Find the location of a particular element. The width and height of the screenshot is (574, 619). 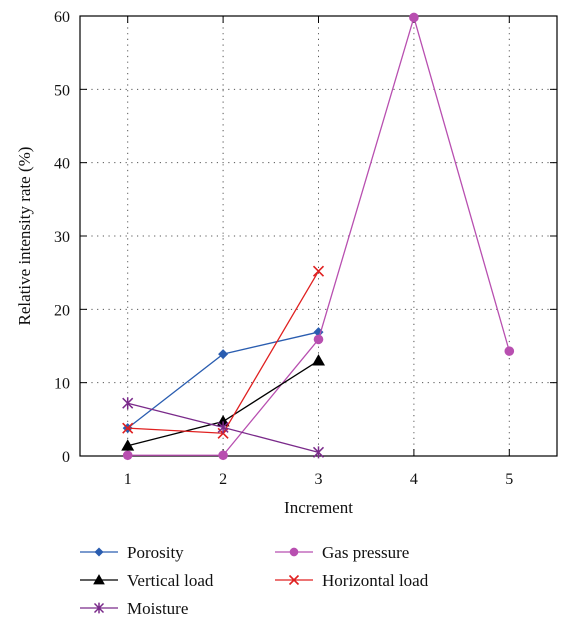

y-axis-title: Relative intensity rate (%) is located at coordinates (24, 236).